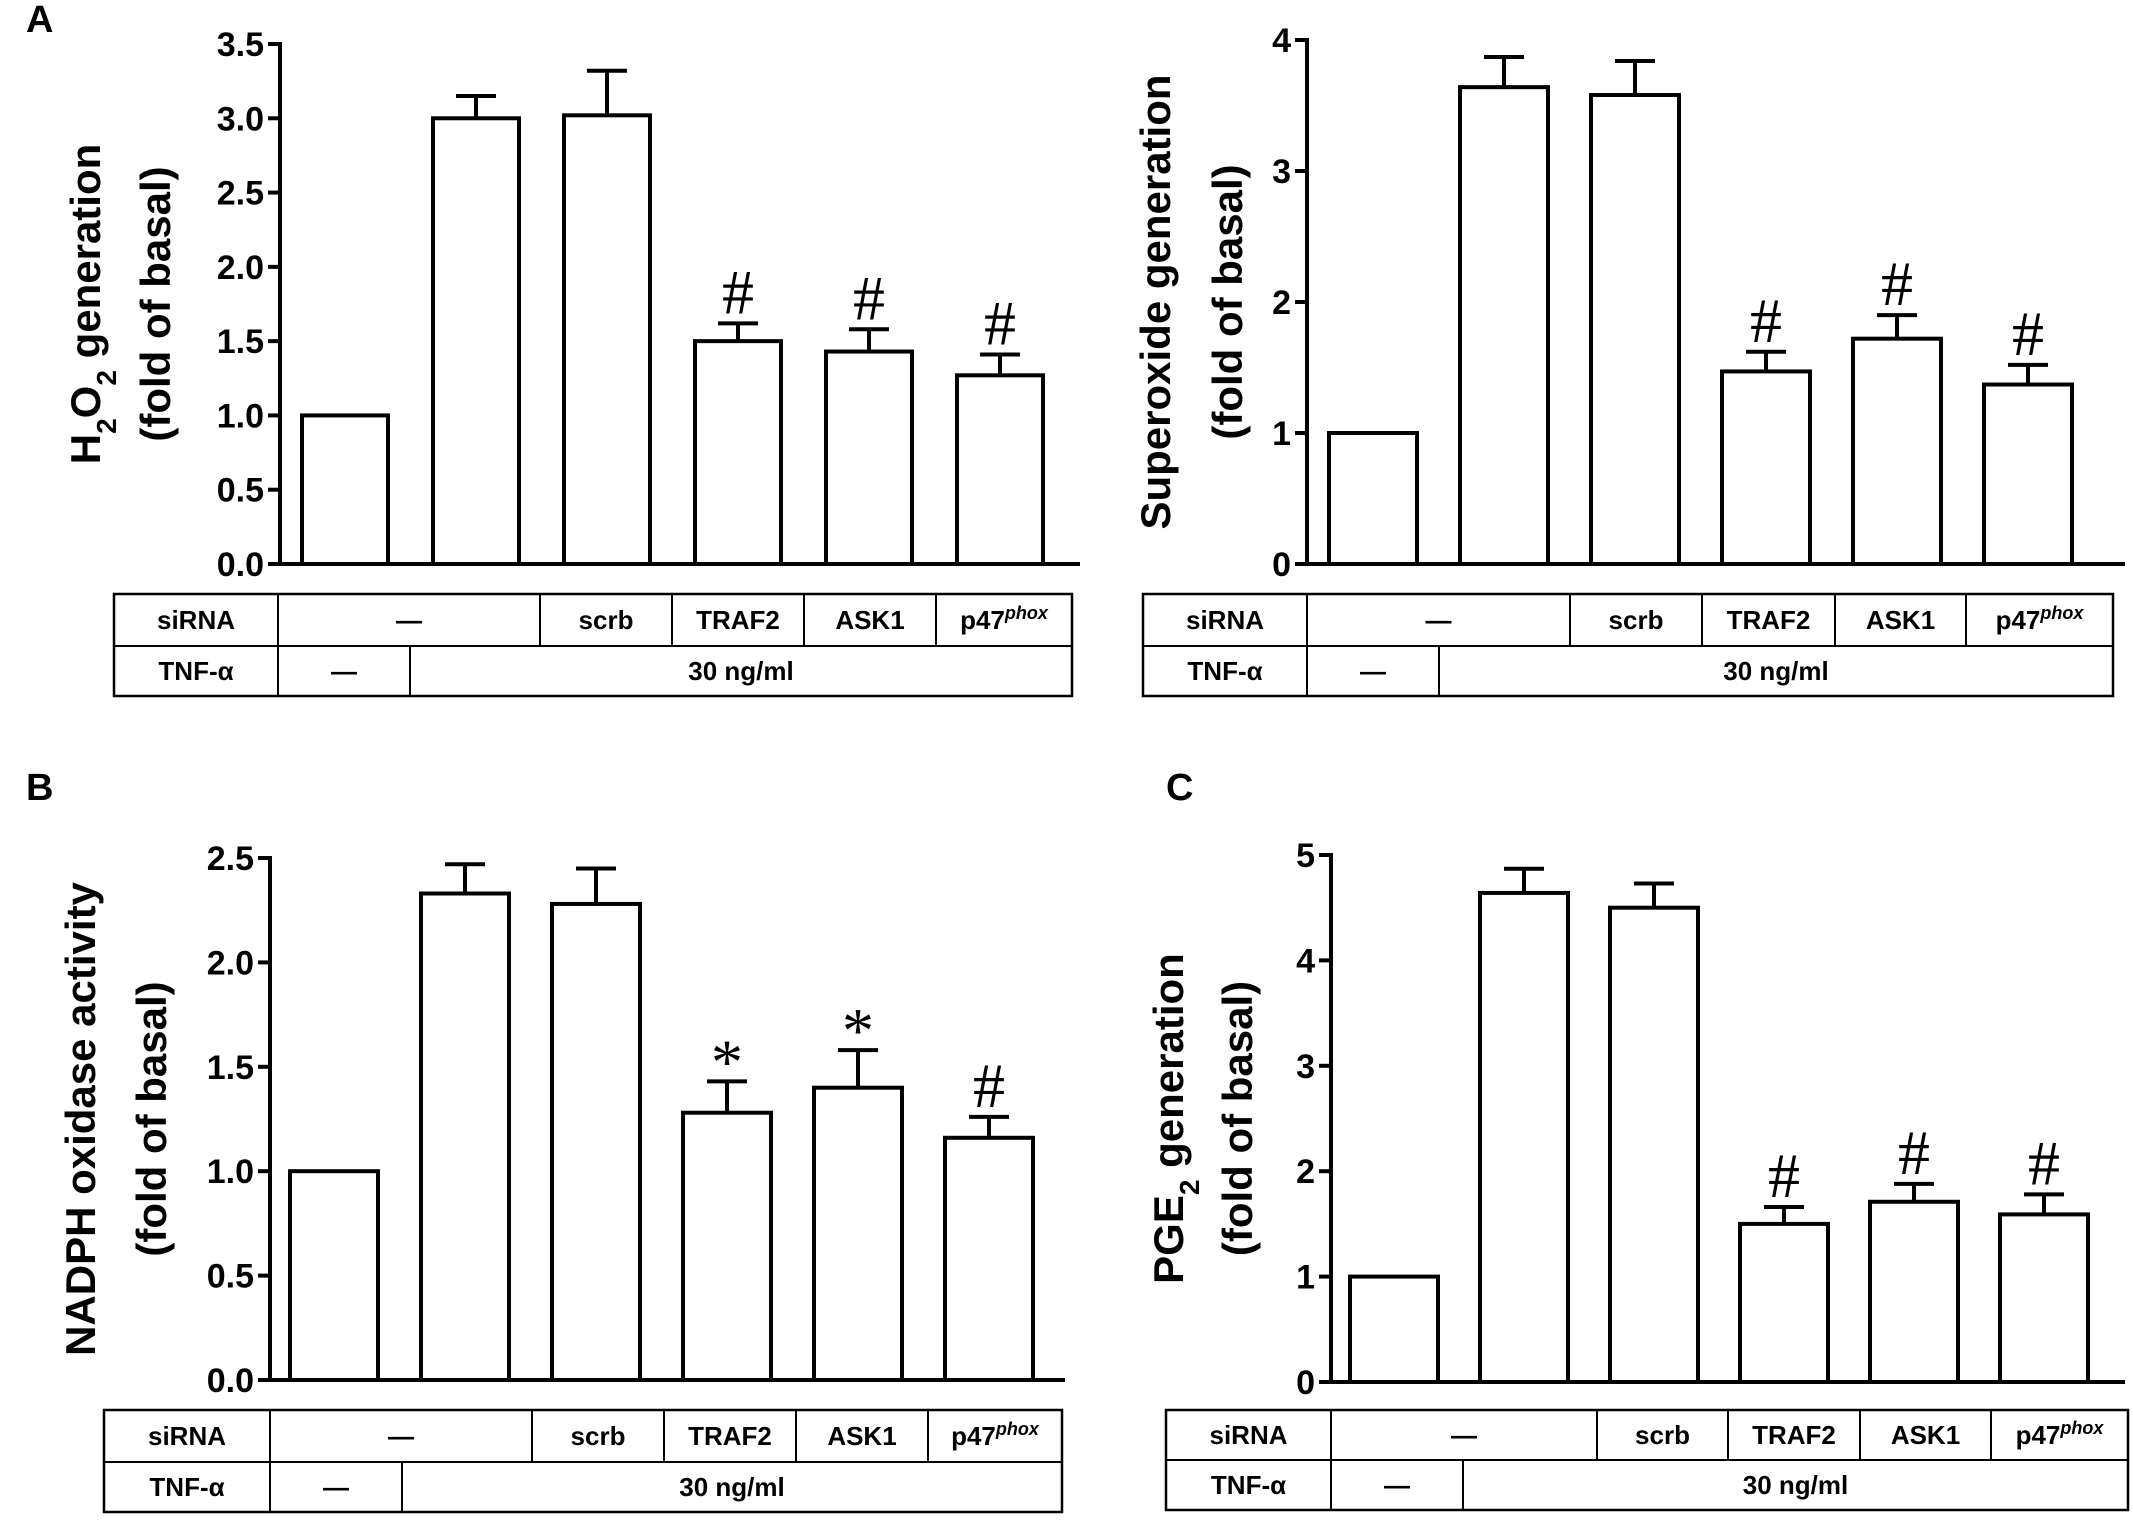  What do you see at coordinates (1155, 301) in the screenshot?
I see `y-axis-title: Superoxide generation` at bounding box center [1155, 301].